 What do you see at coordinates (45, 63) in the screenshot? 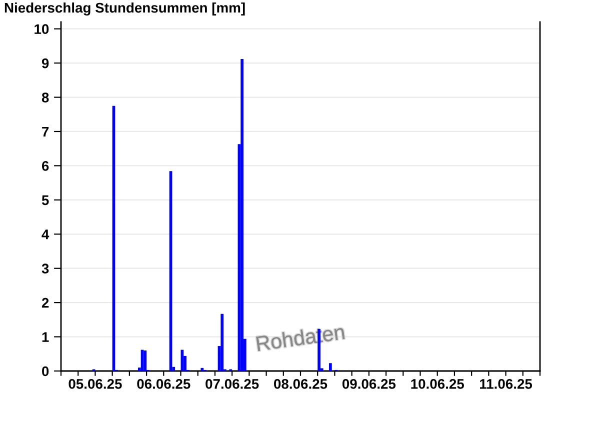
I see `y-tick-label: 9` at bounding box center [45, 63].